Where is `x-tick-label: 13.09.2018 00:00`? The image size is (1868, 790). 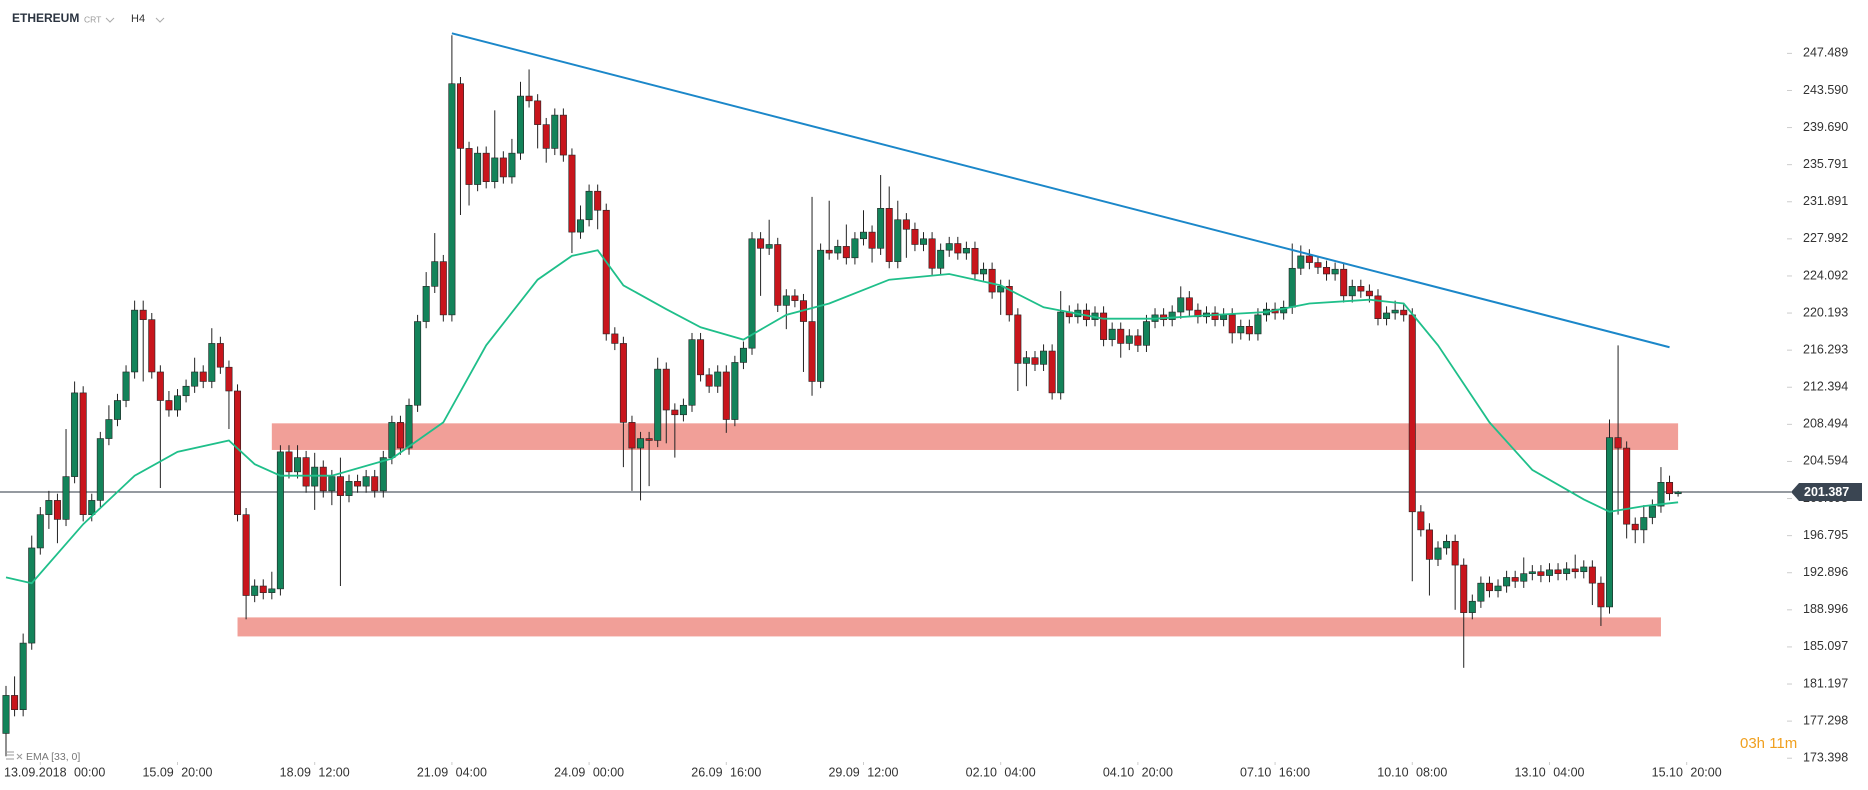 x-tick-label: 13.09.2018 00:00 is located at coordinates (54, 772).